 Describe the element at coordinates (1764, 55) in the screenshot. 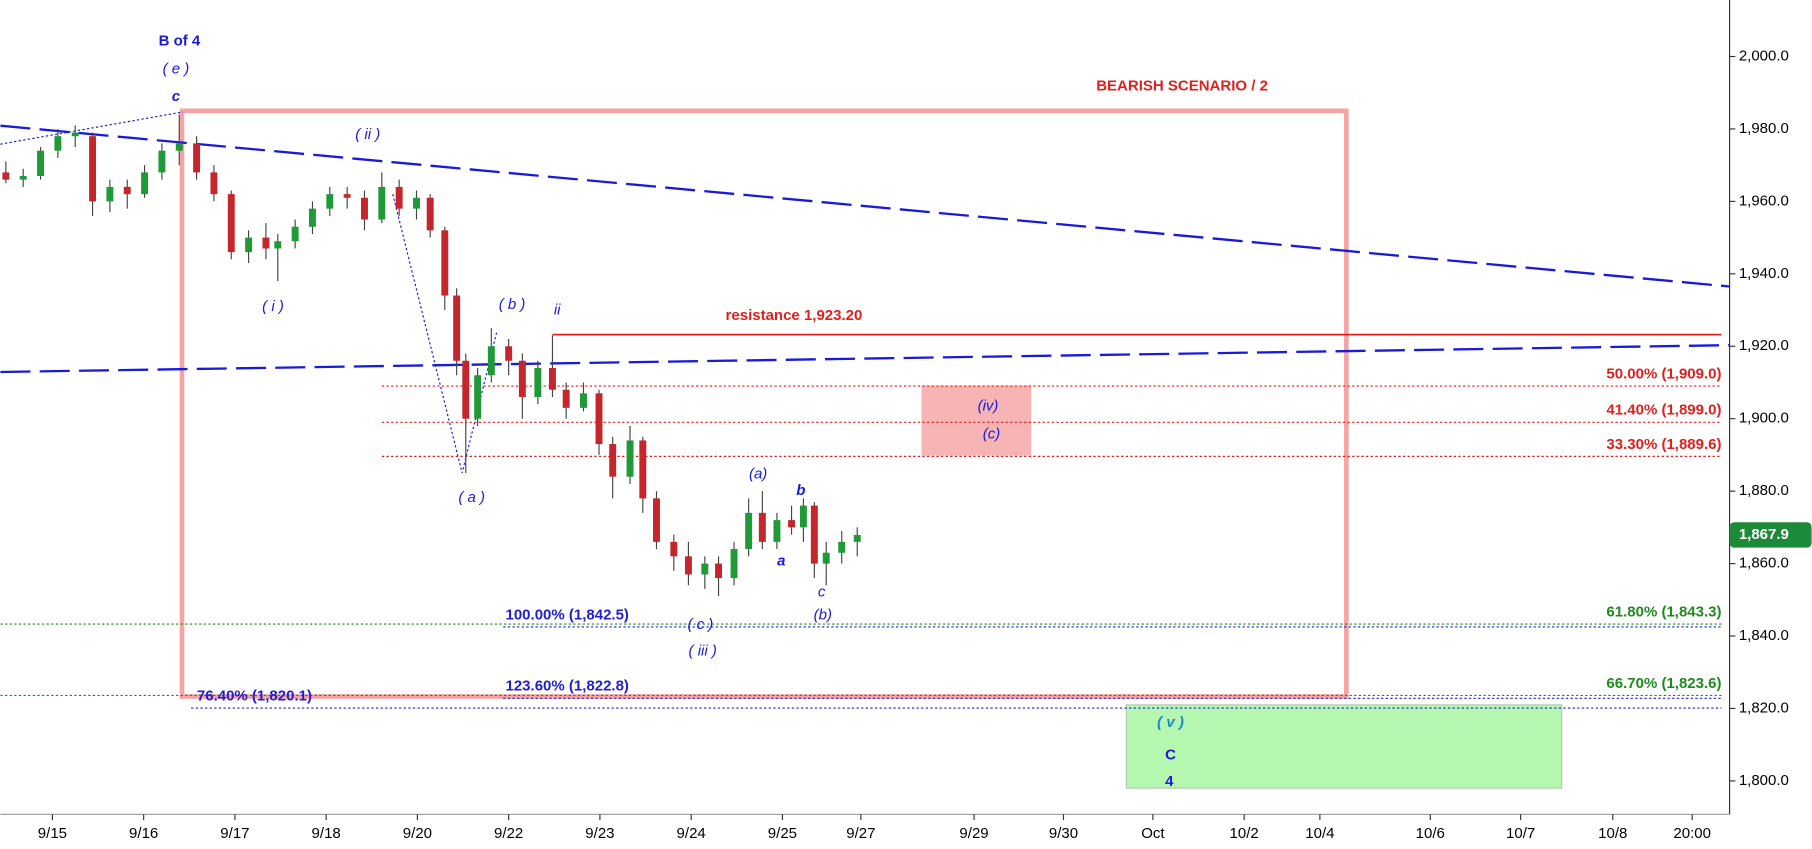

I see `y-tick-label: 2,000.0` at that location.